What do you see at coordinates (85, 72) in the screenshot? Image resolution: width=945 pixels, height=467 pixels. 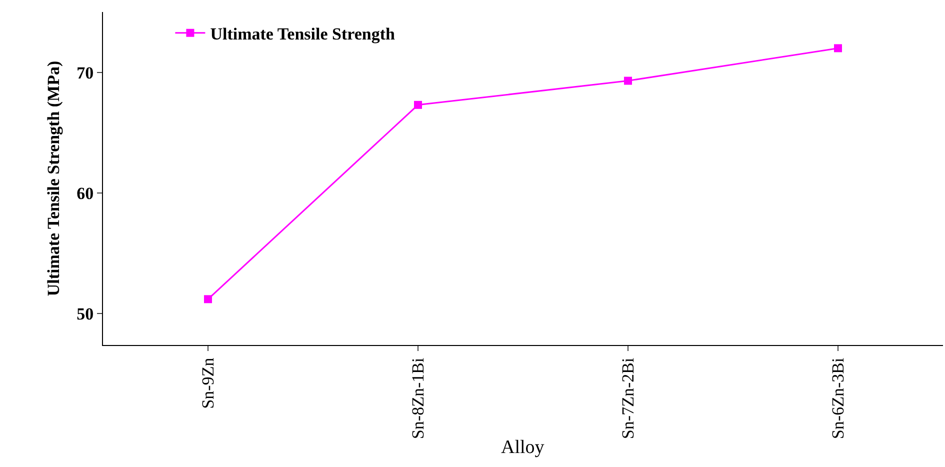 I see `y-tick-label: 70` at bounding box center [85, 72].